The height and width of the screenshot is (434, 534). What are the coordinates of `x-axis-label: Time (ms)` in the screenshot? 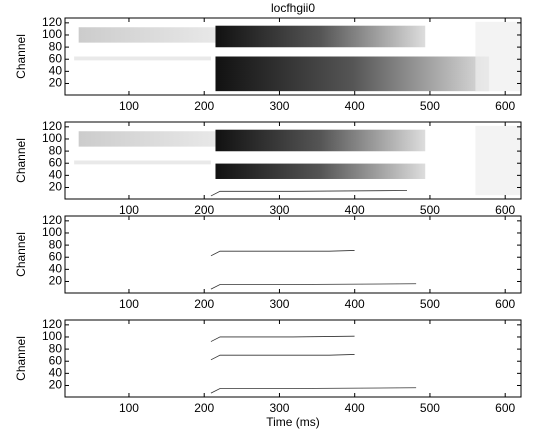 It's located at (293, 422).